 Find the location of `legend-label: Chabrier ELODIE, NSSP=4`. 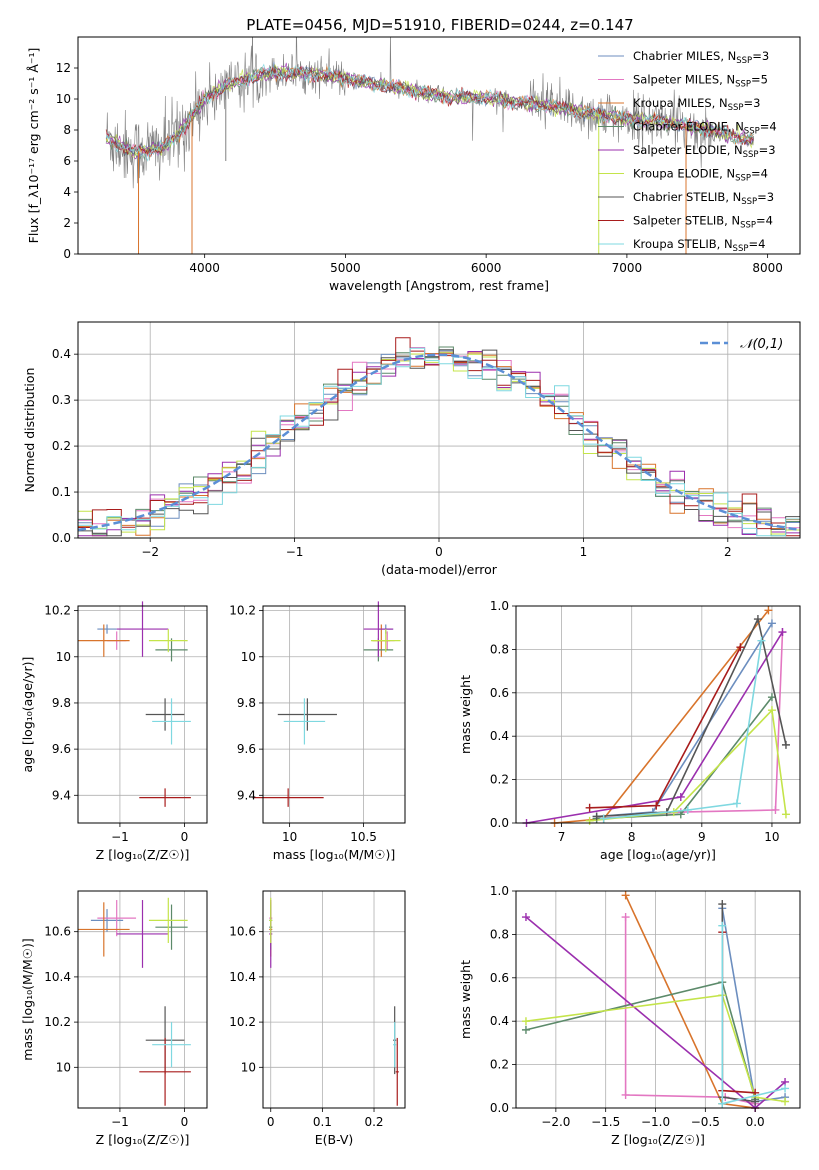

legend-label: Chabrier ELODIE, NSSP=4 is located at coordinates (705, 128).